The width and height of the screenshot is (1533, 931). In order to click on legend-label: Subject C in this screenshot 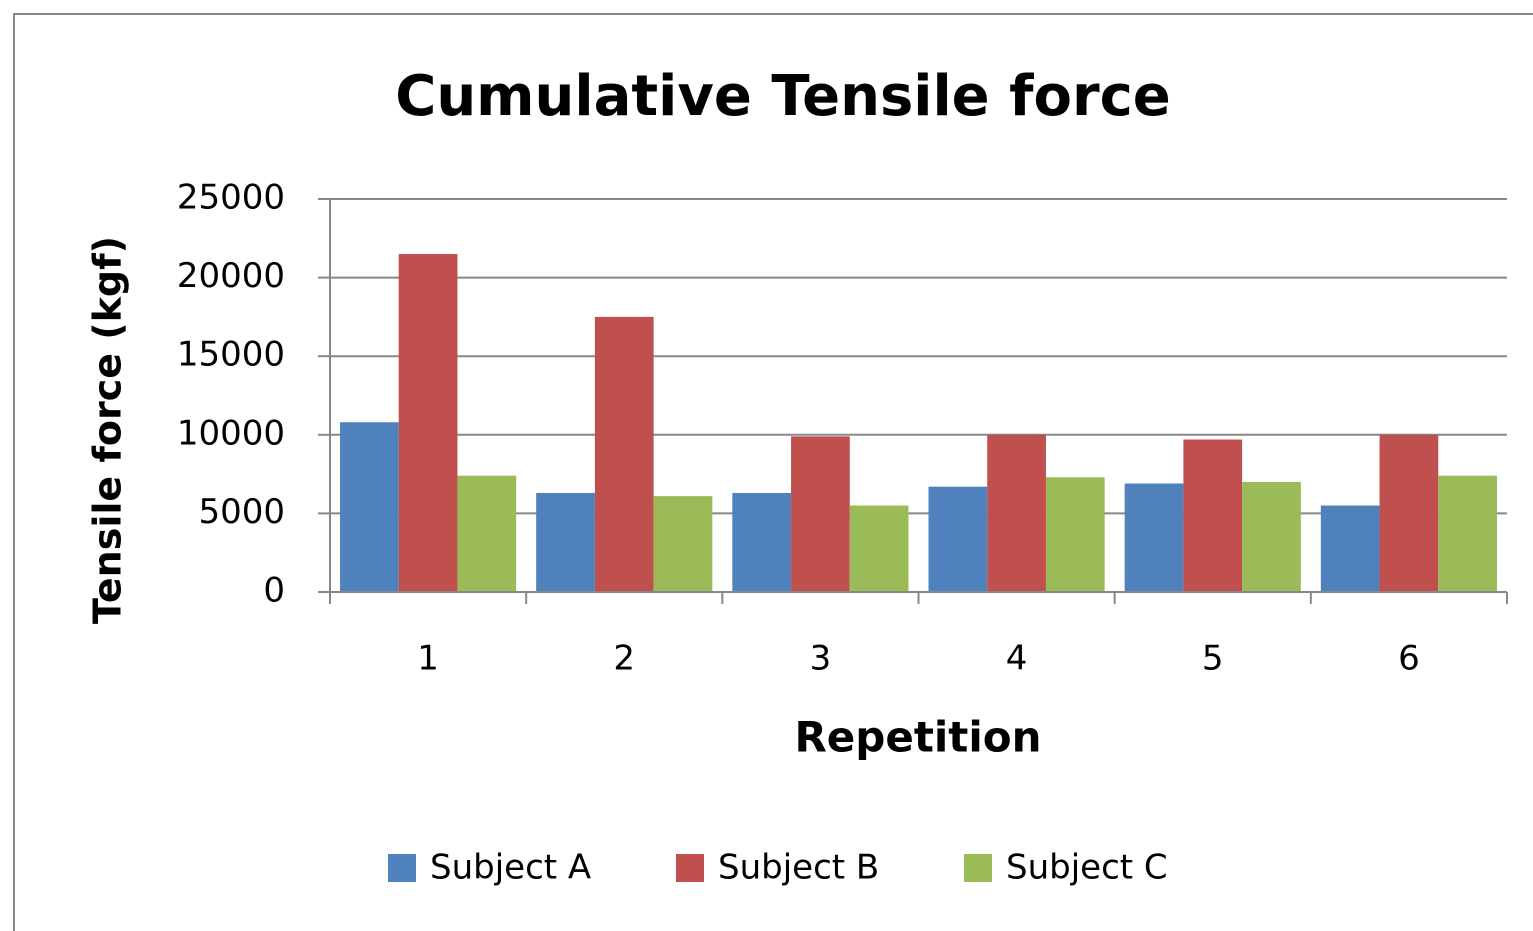, I will do `click(1087, 868)`.